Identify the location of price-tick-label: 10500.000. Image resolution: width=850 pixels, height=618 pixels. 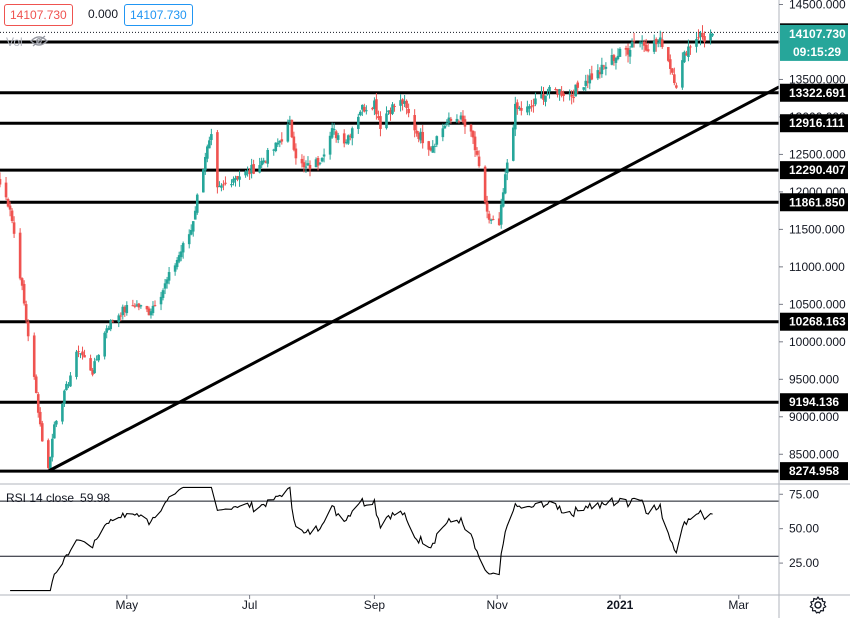
(817, 304).